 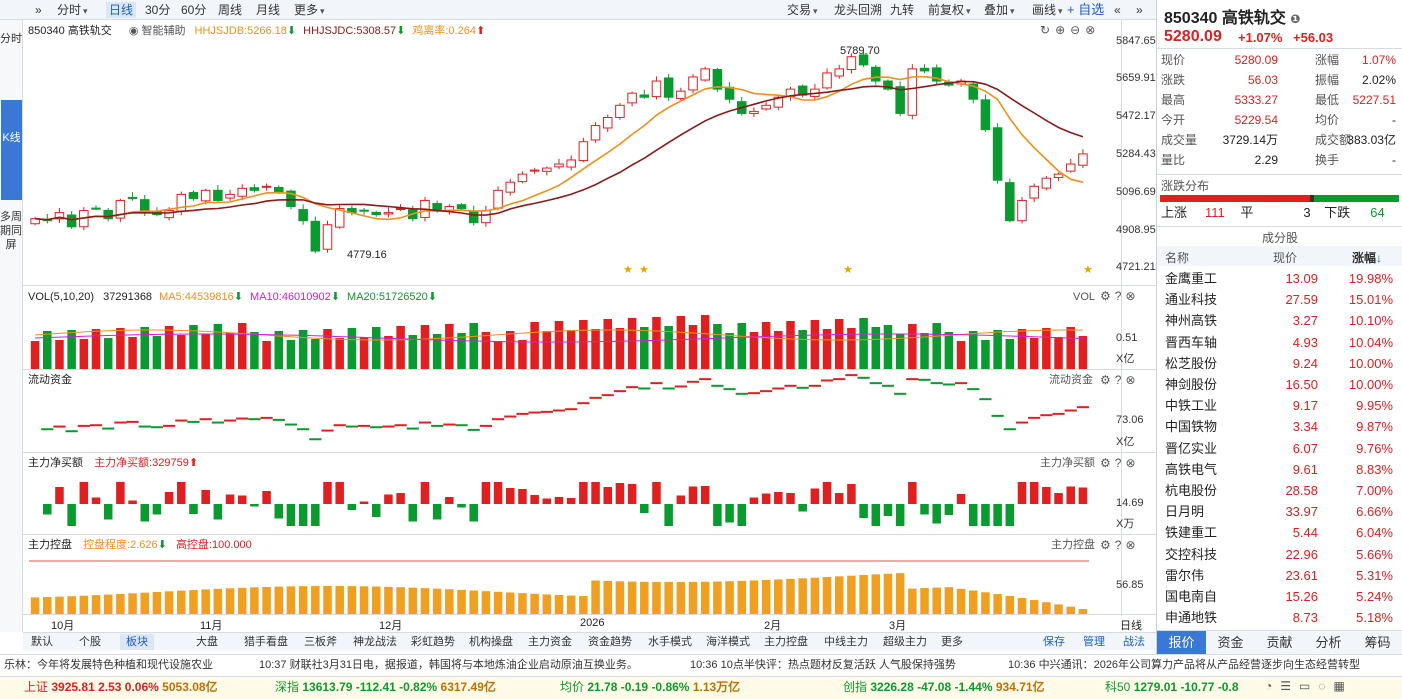 What do you see at coordinates (1134, 642) in the screenshot?
I see `tab-action-button: 战法` at bounding box center [1134, 642].